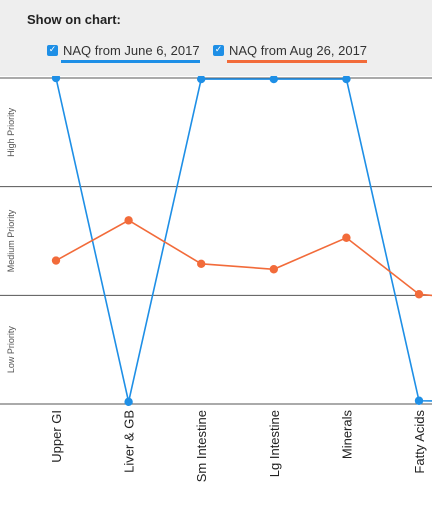  I want to click on x-tick-label: Minerals, so click(346, 435).